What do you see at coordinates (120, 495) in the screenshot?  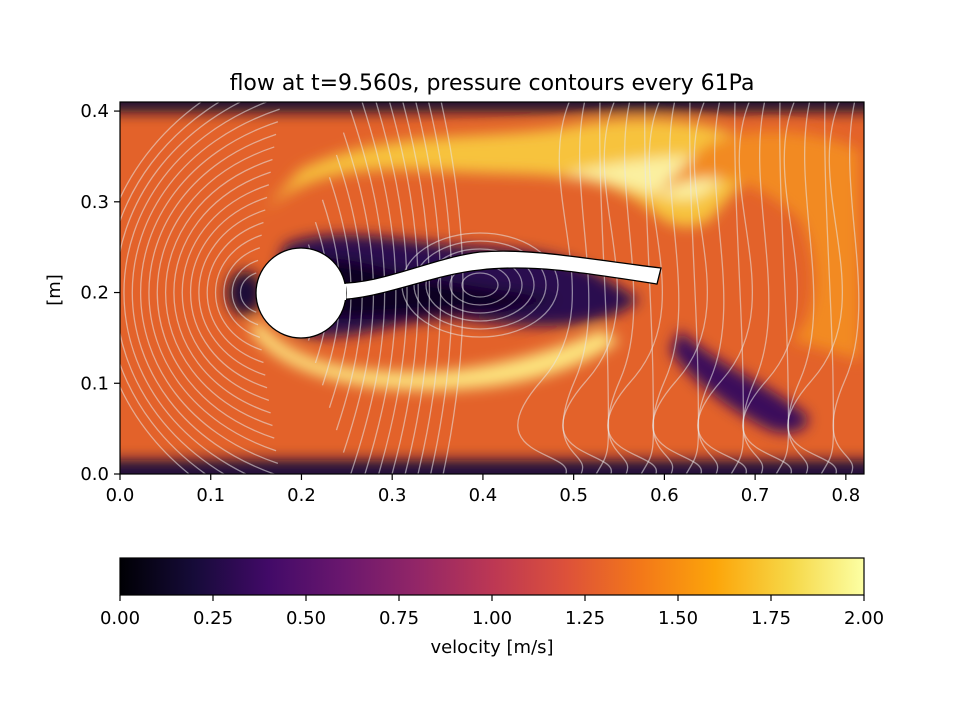 I see `x-tick-label: 0.0` at bounding box center [120, 495].